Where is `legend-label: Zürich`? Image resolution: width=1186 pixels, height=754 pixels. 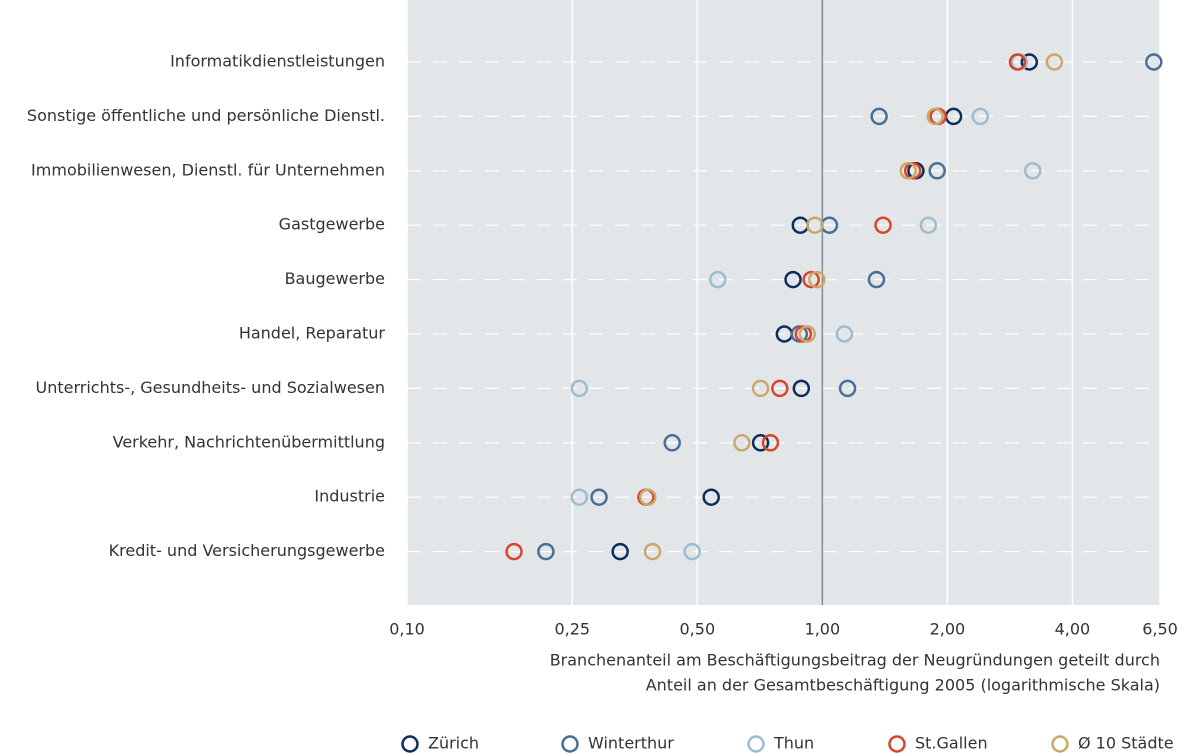
legend-label: Zürich is located at coordinates (453, 743).